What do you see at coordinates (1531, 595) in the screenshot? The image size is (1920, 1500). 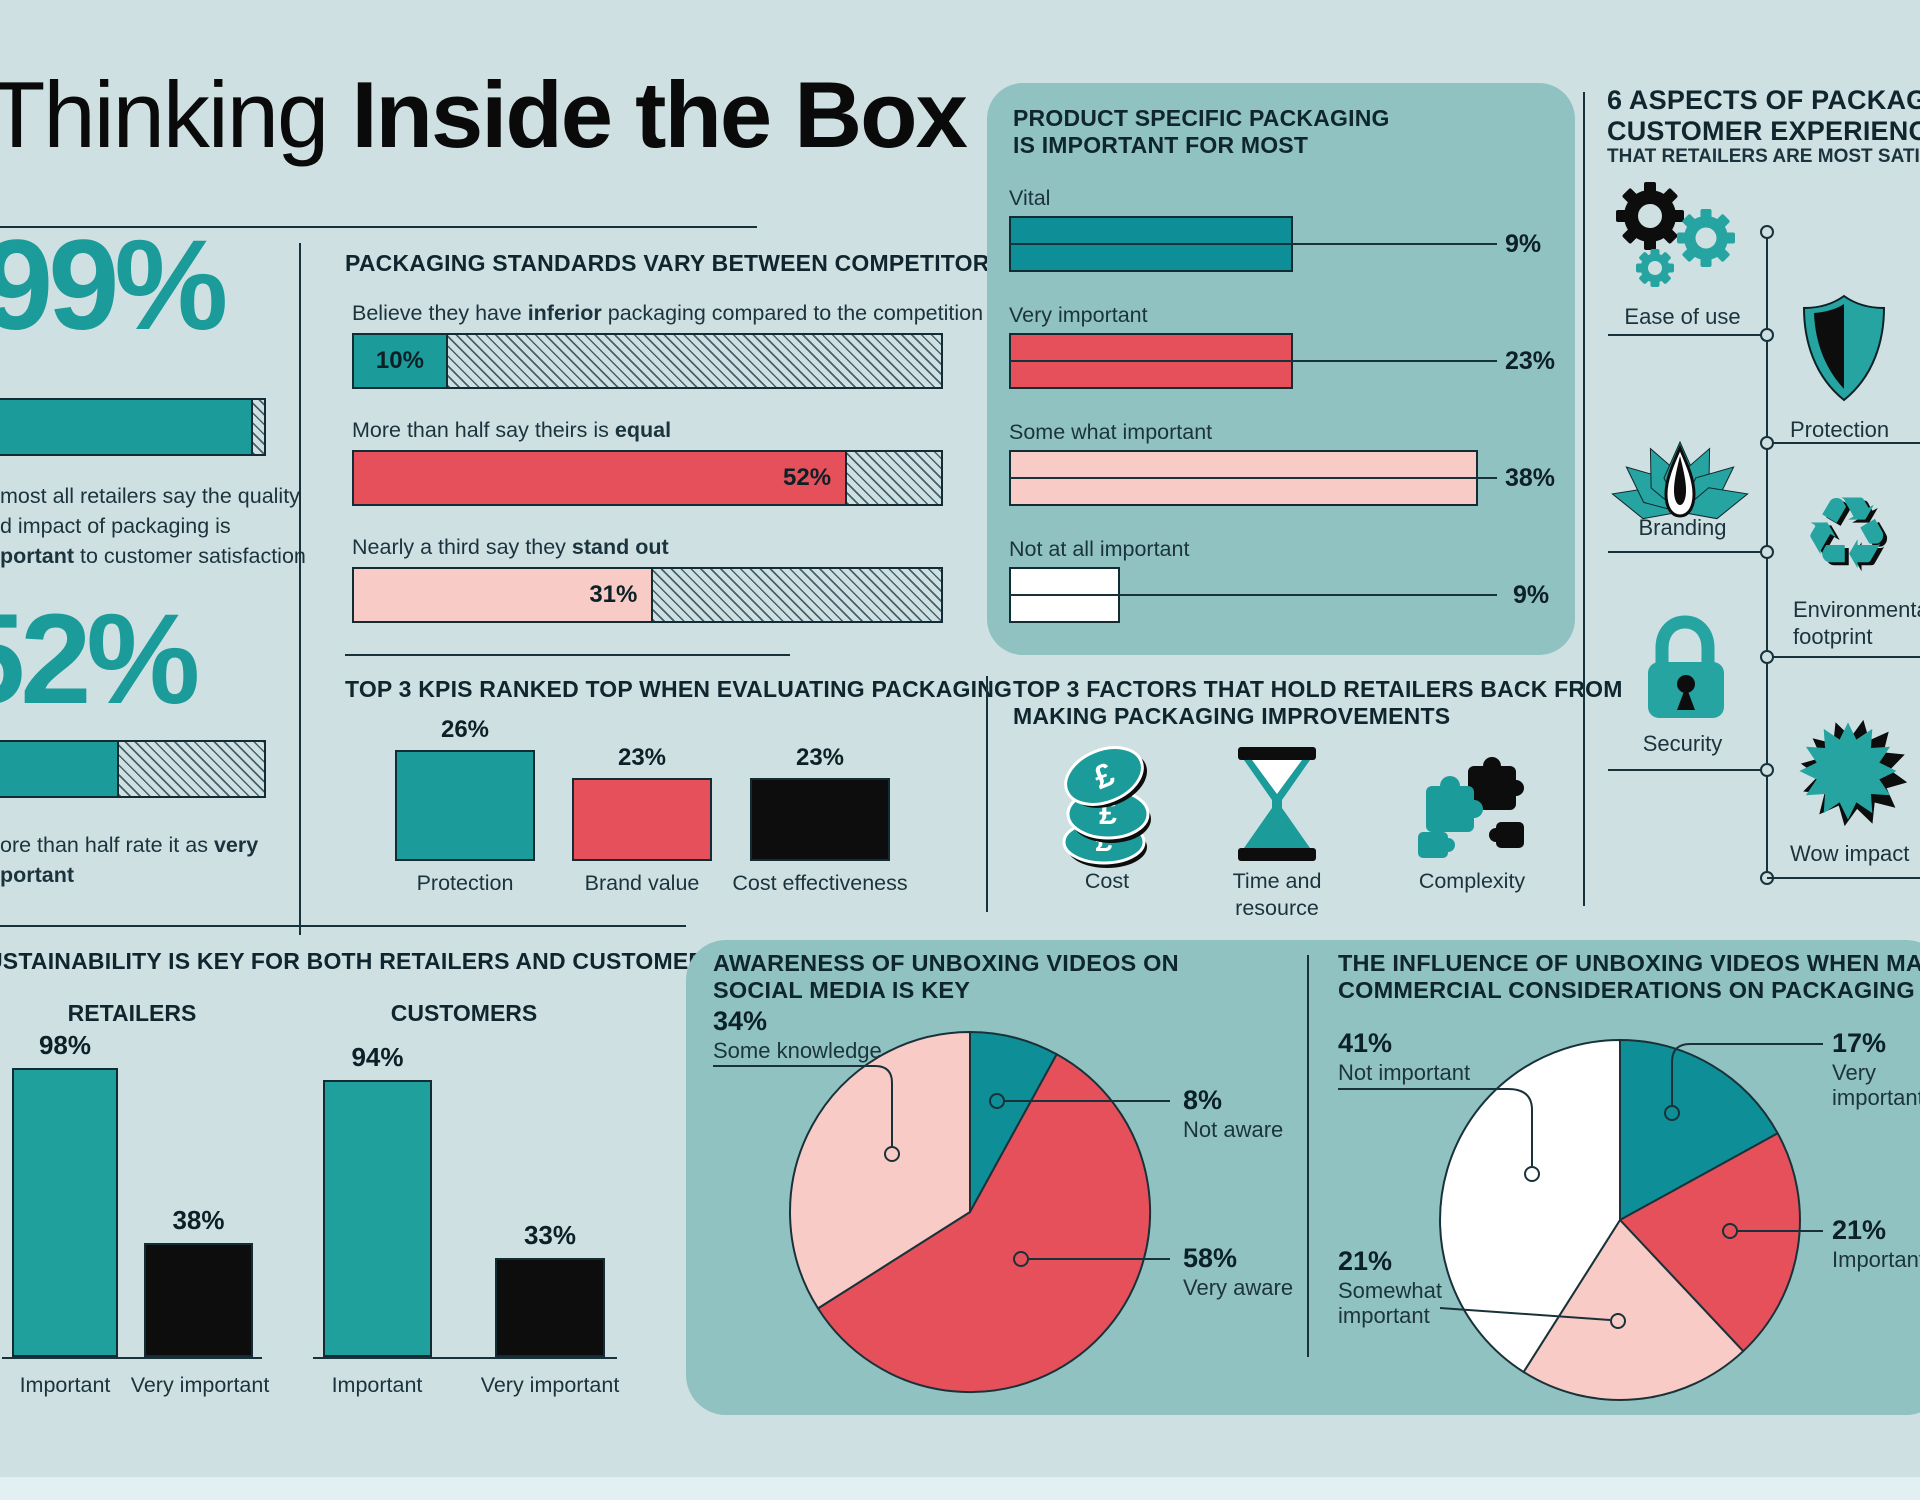 I see `product-row-4-value: 9%` at bounding box center [1531, 595].